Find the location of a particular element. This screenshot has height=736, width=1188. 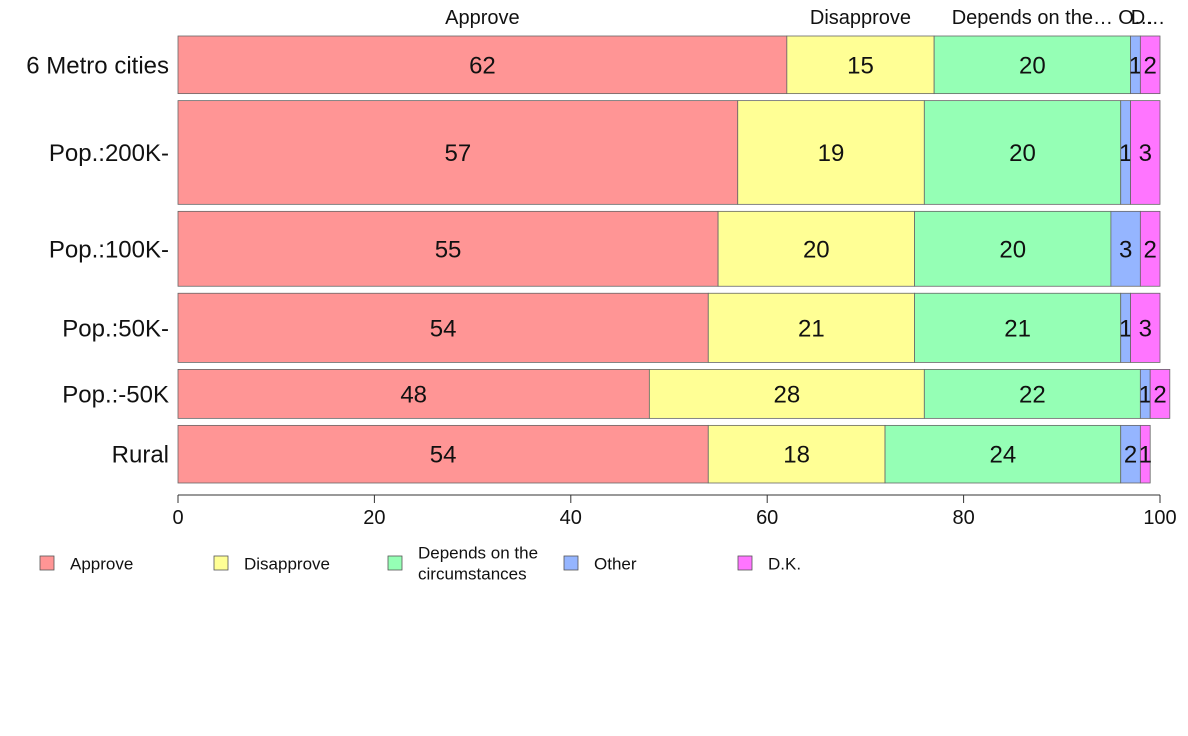

data-label-1-row-3: 55 is located at coordinates (448, 249).